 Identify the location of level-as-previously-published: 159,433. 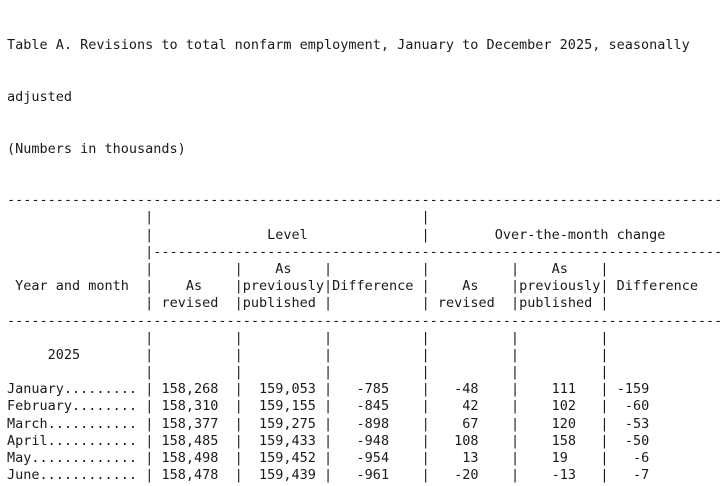
(283, 440).